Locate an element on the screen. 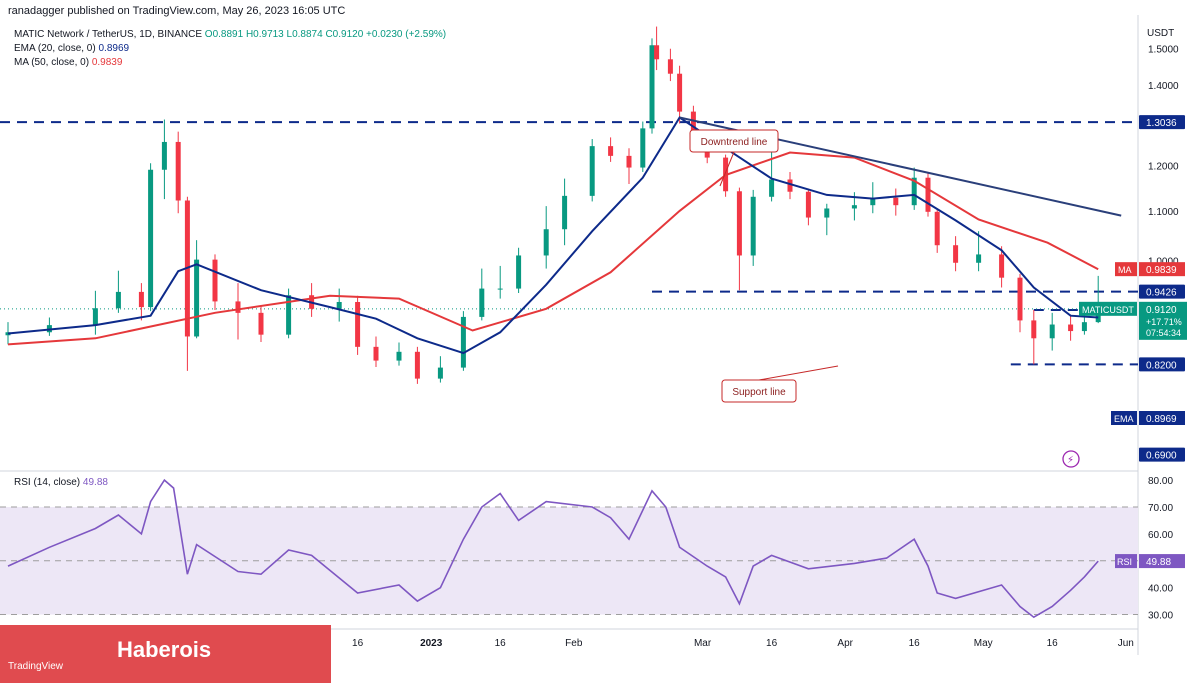 This screenshot has width=1200, height=683. ema-price-label: 0.8969 is located at coordinates (1161, 419).